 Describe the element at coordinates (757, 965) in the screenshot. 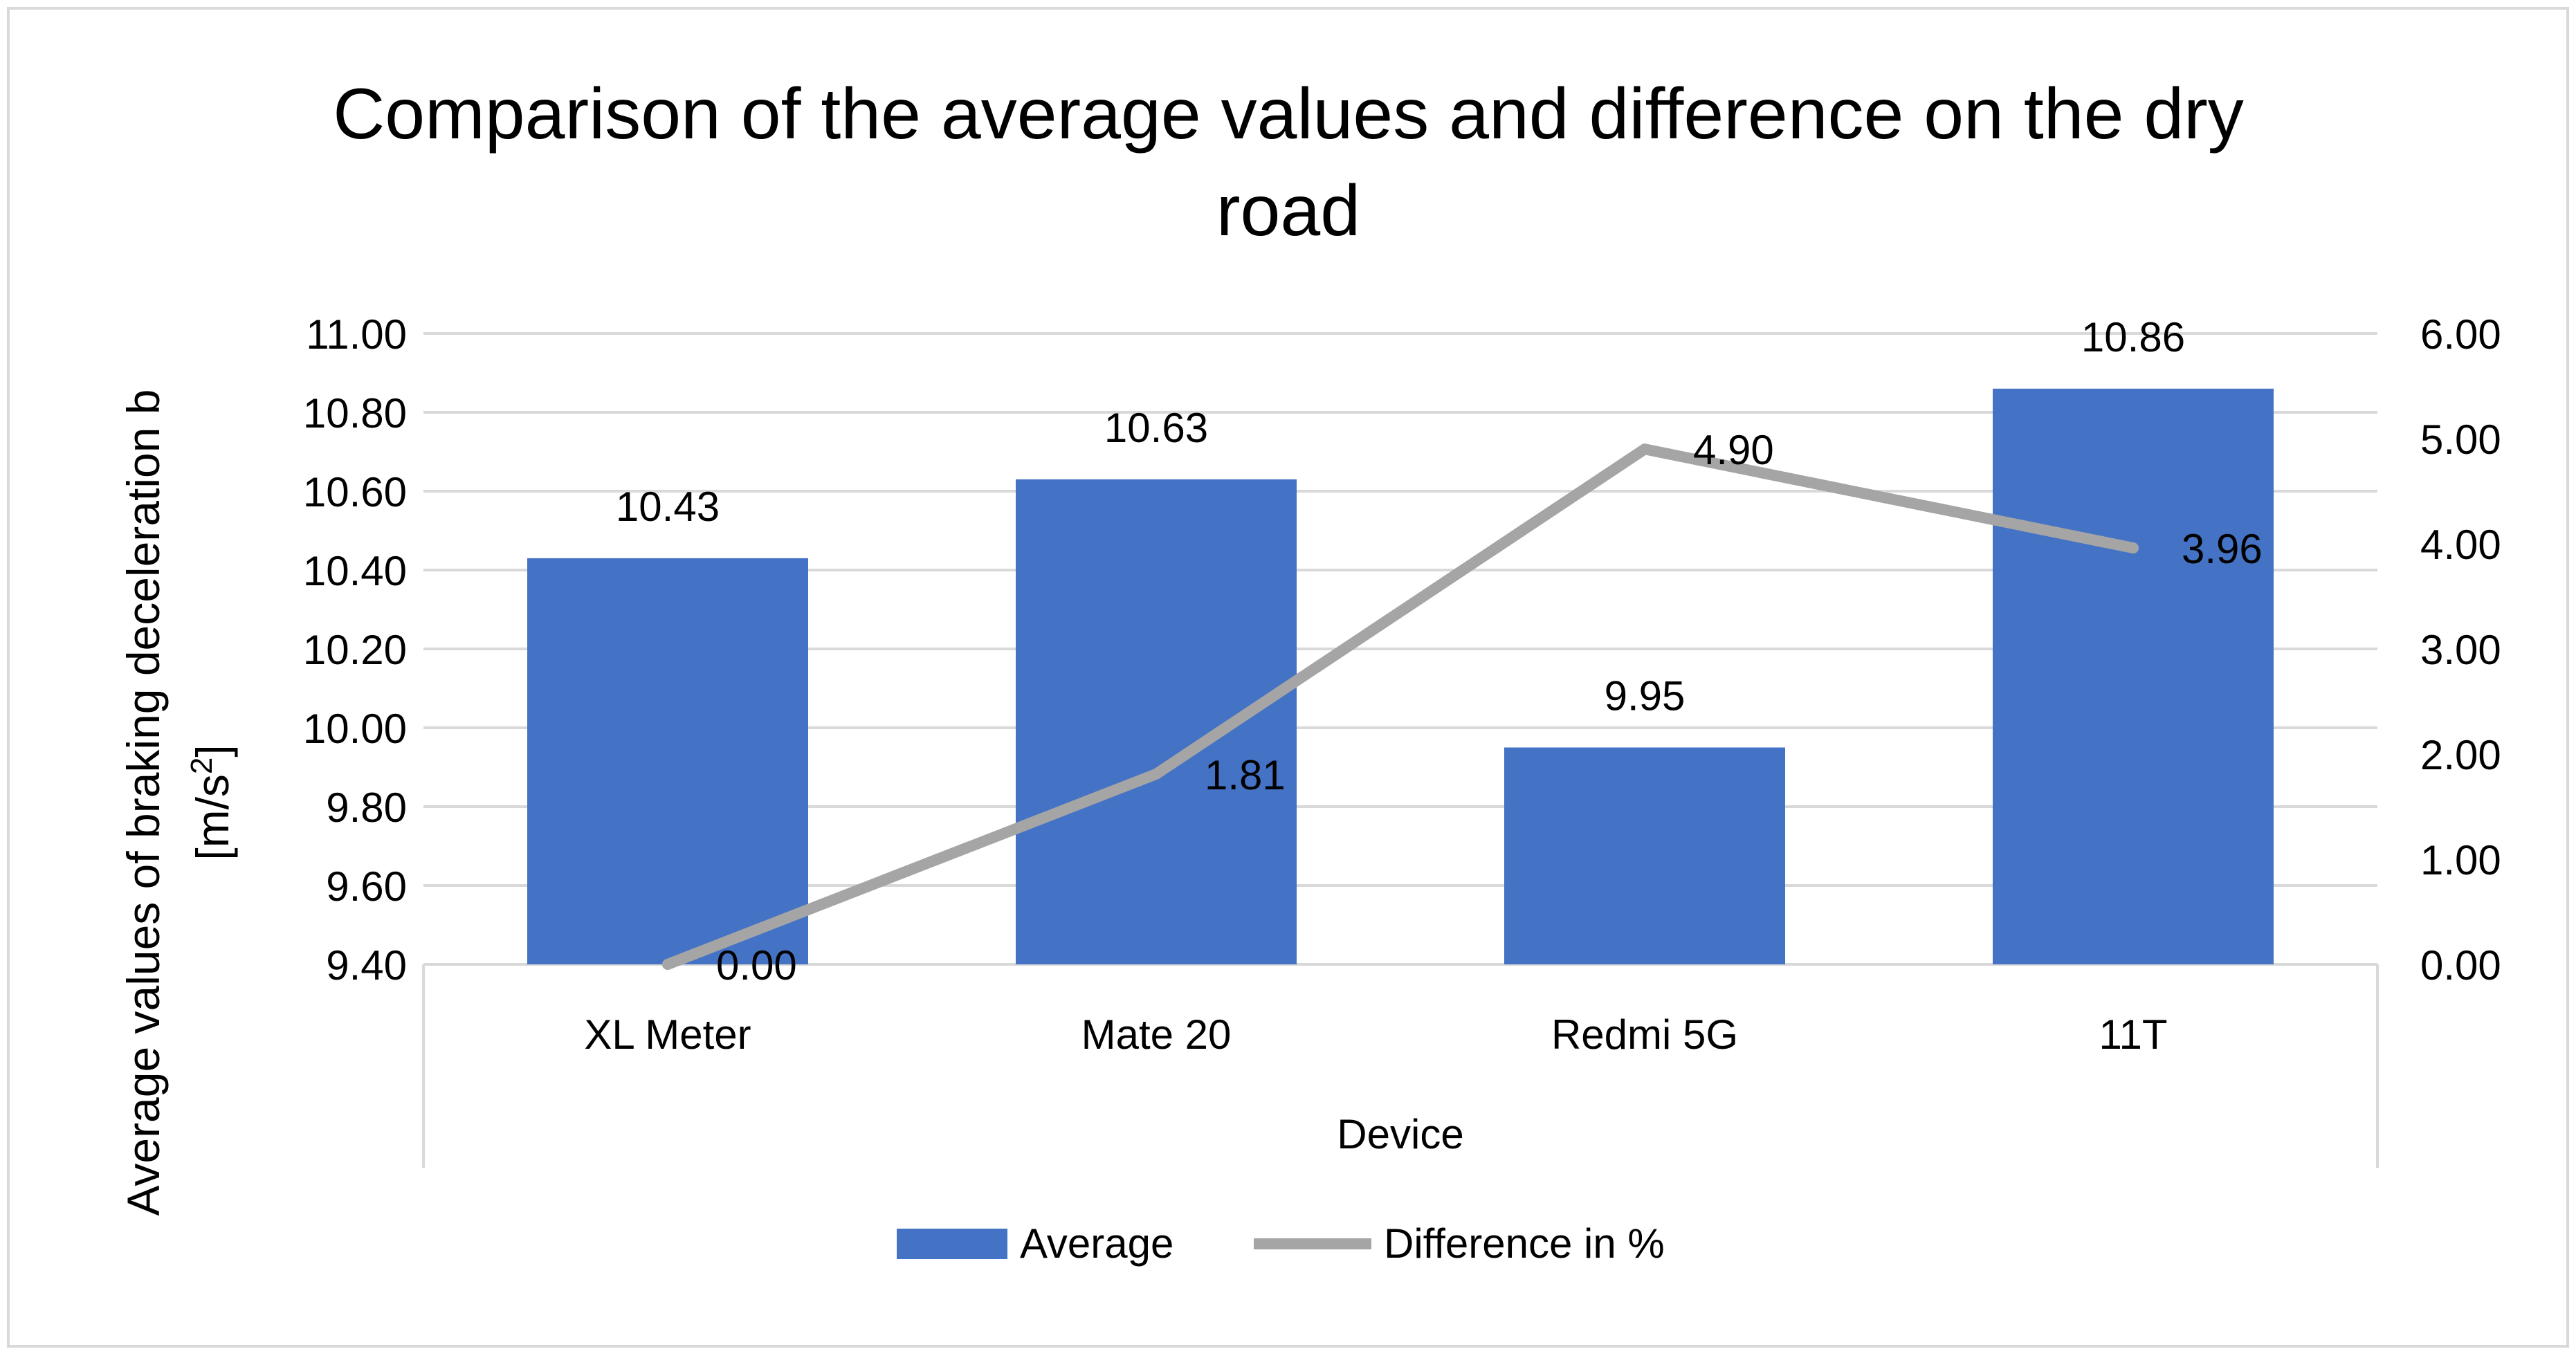

I see `line-data-label: 0.00` at that location.